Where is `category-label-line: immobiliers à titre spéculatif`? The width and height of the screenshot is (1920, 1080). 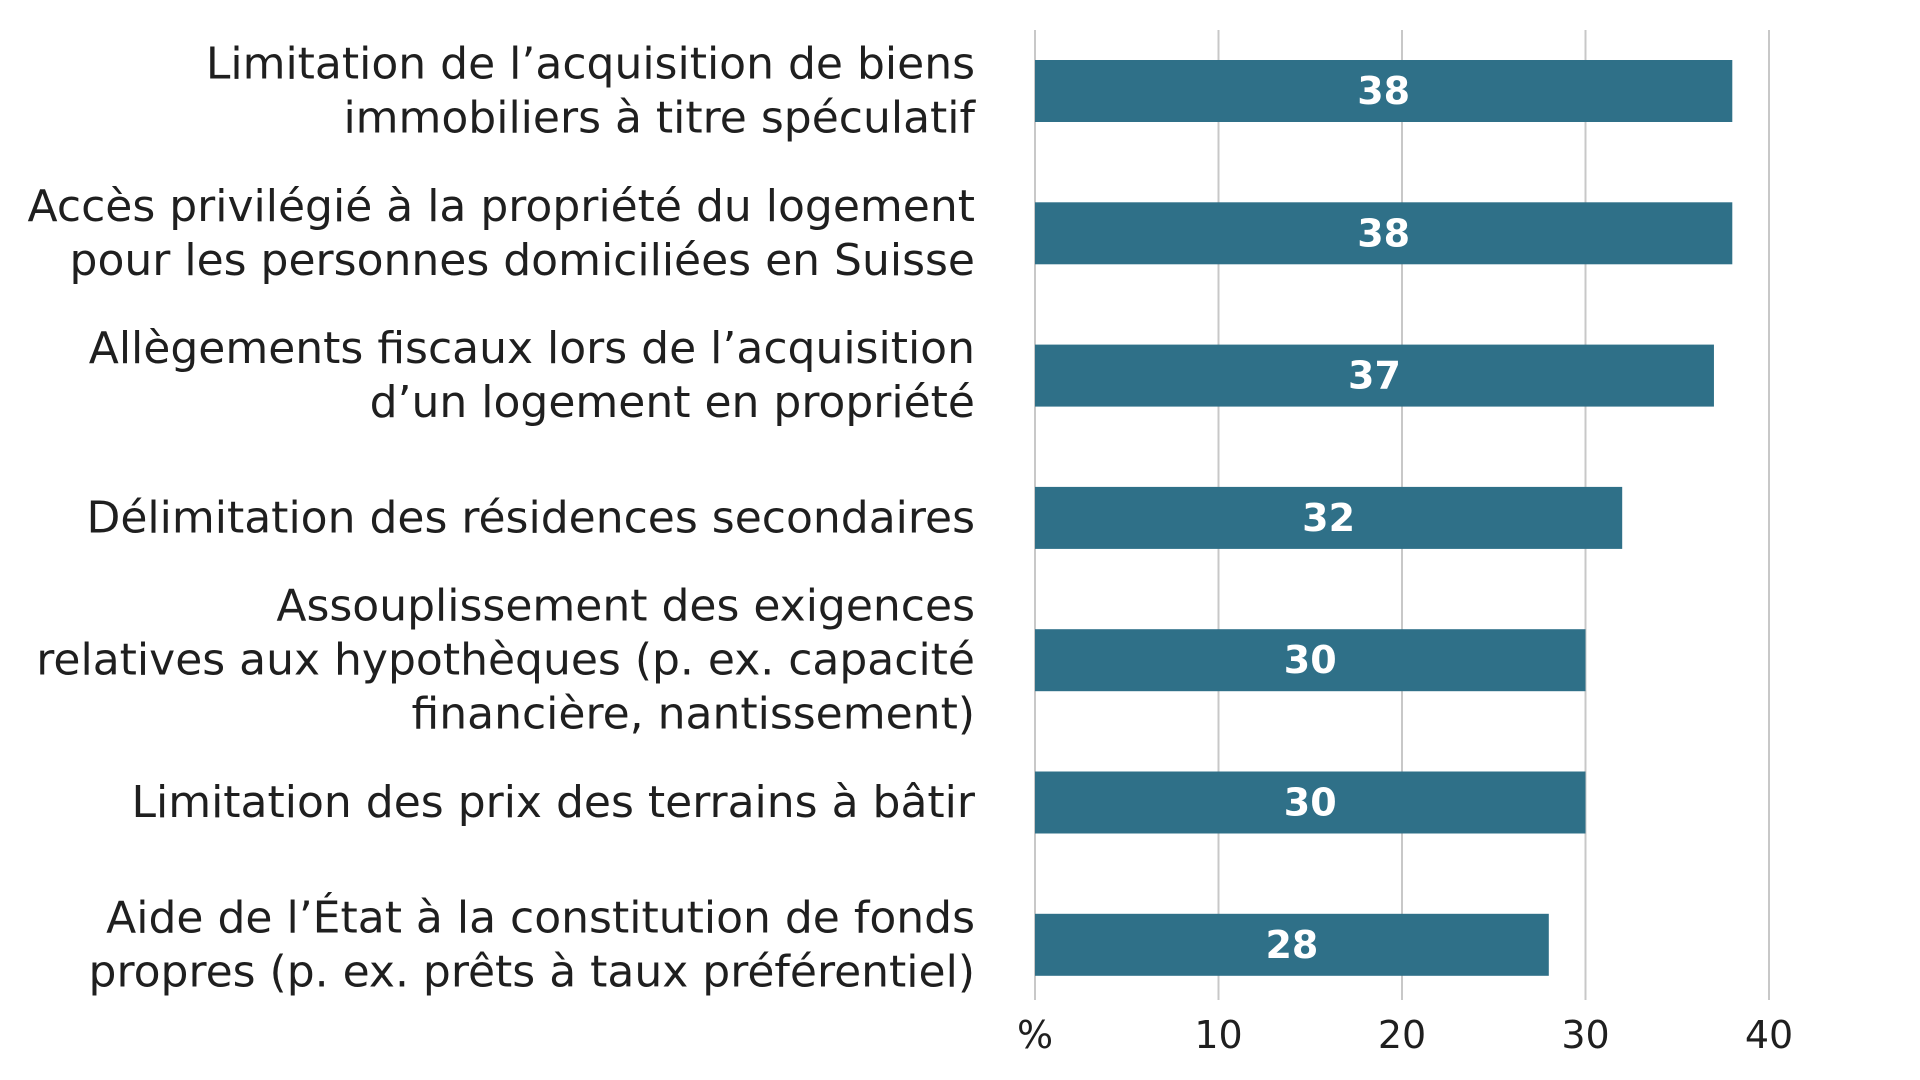 category-label-line: immobiliers à titre spéculatif is located at coordinates (659, 118).